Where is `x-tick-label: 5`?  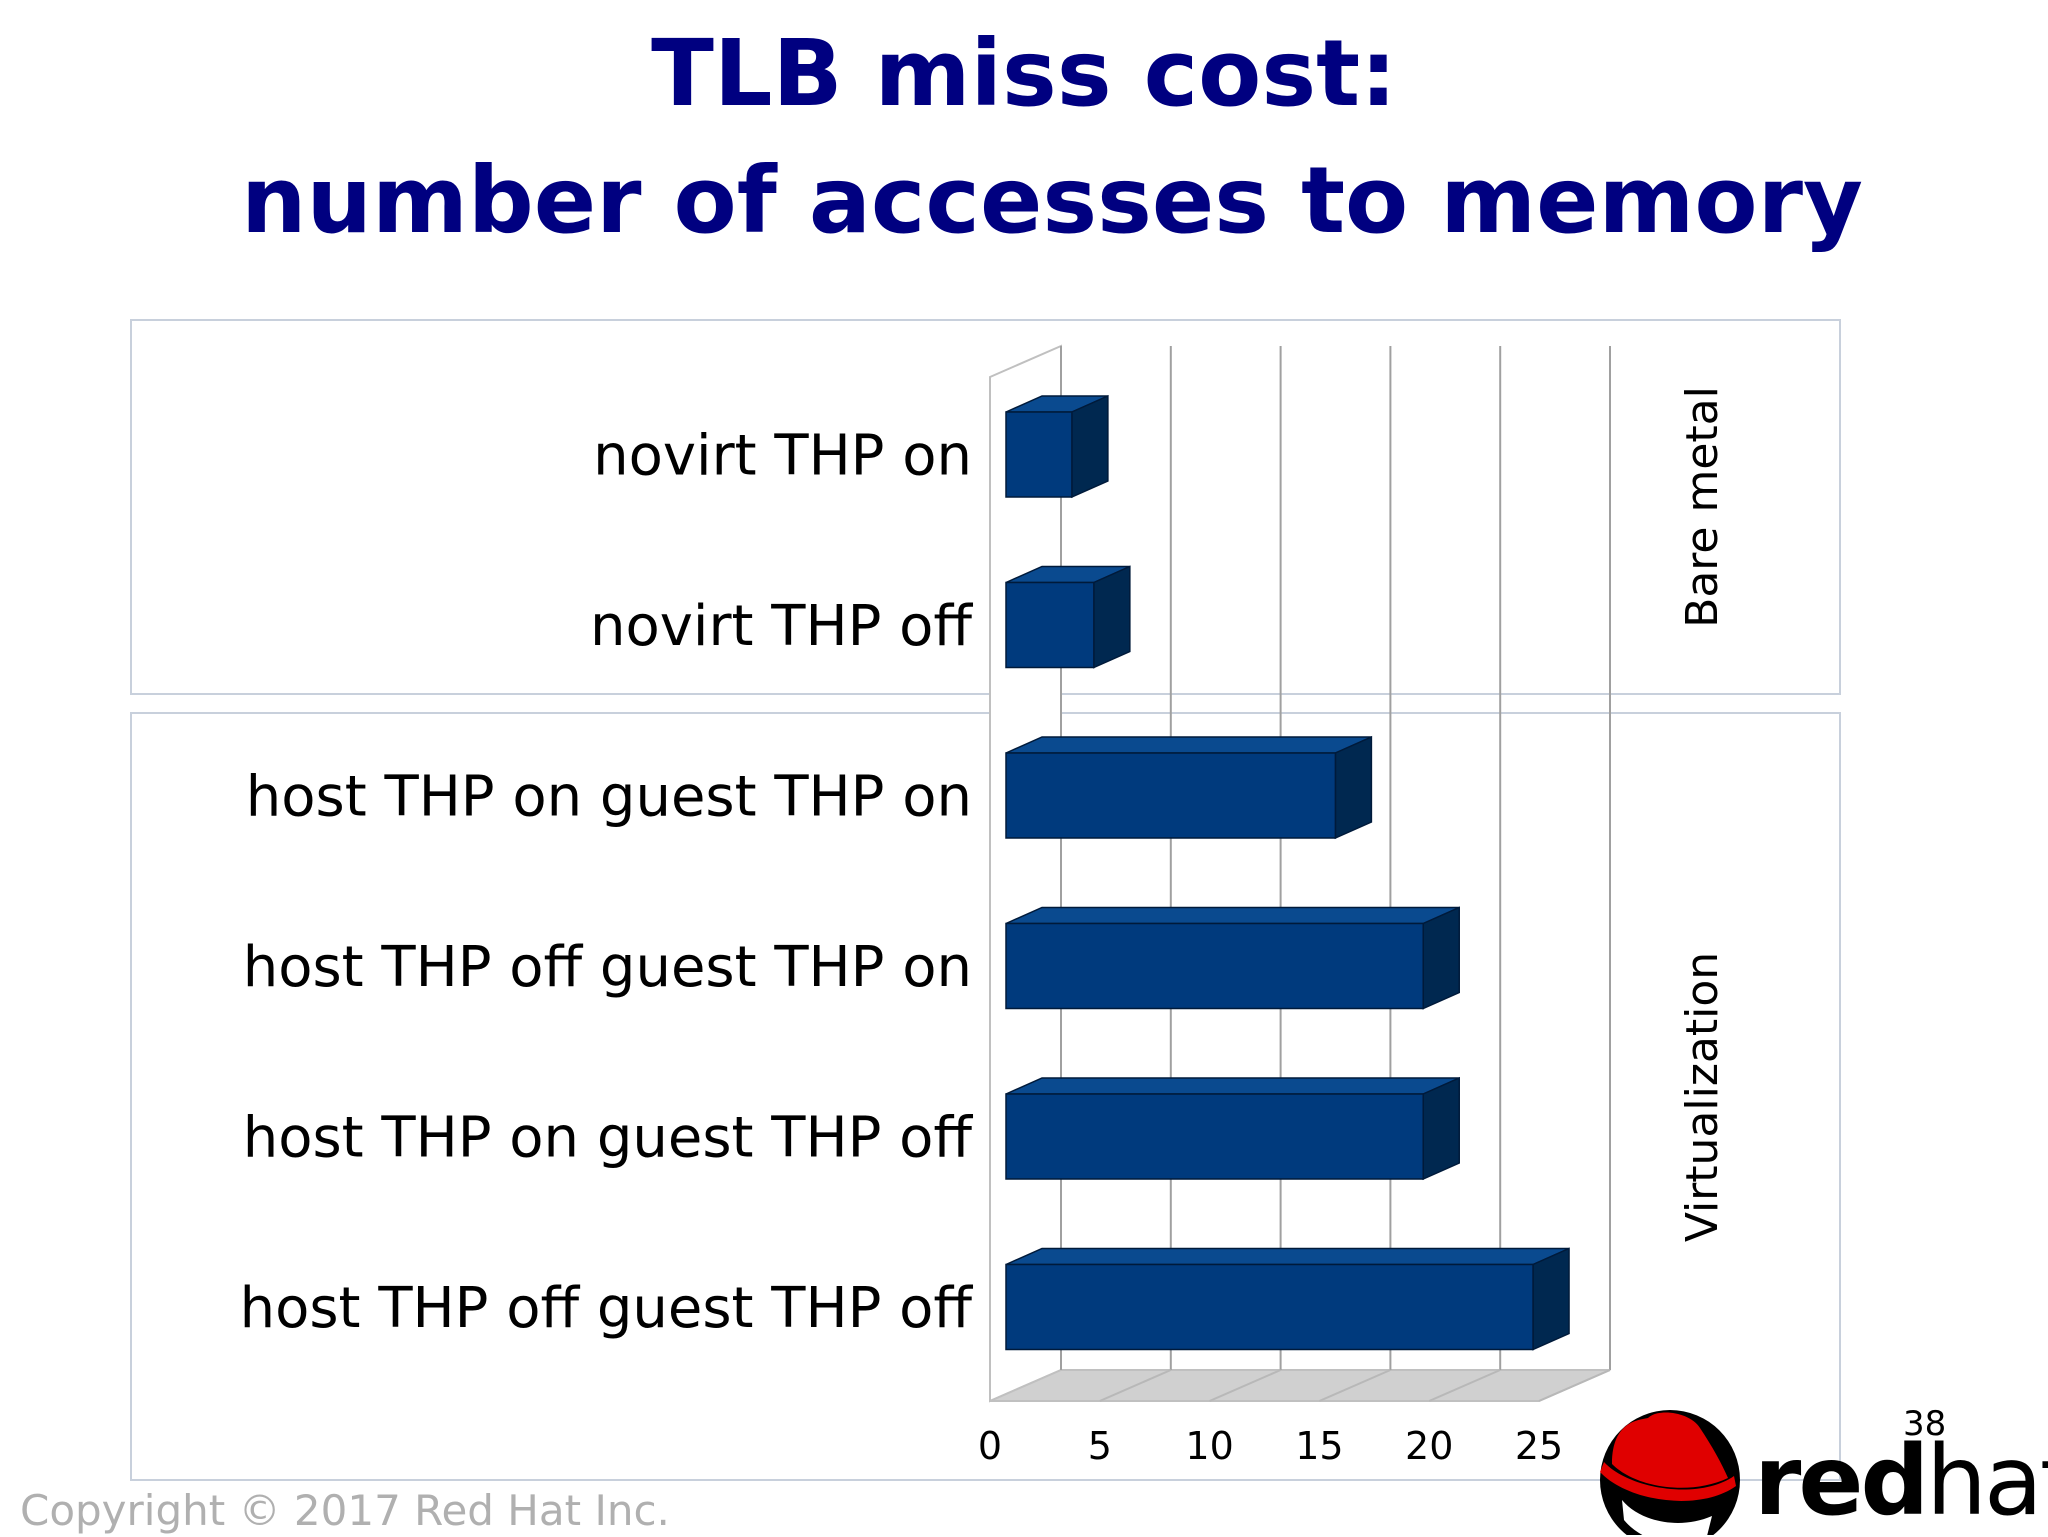 x-tick-label: 5 is located at coordinates (1100, 1446).